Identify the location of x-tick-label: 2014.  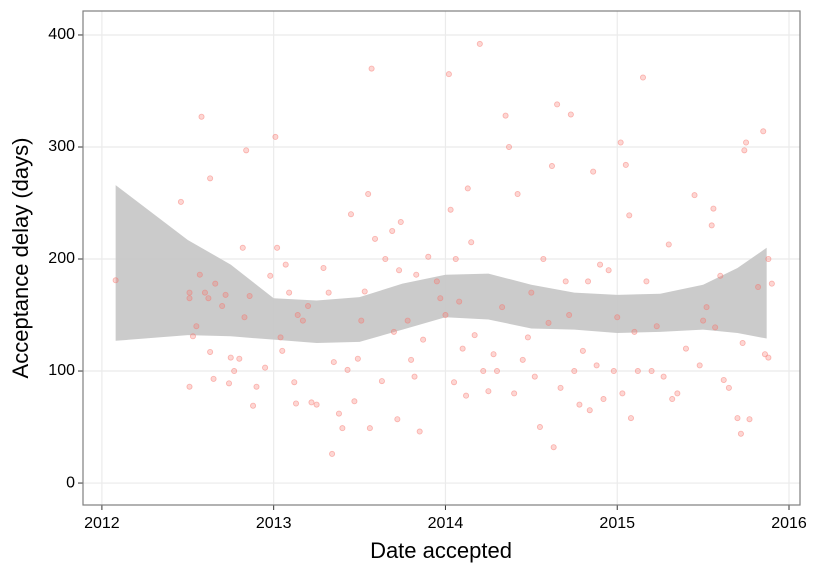
(446, 523).